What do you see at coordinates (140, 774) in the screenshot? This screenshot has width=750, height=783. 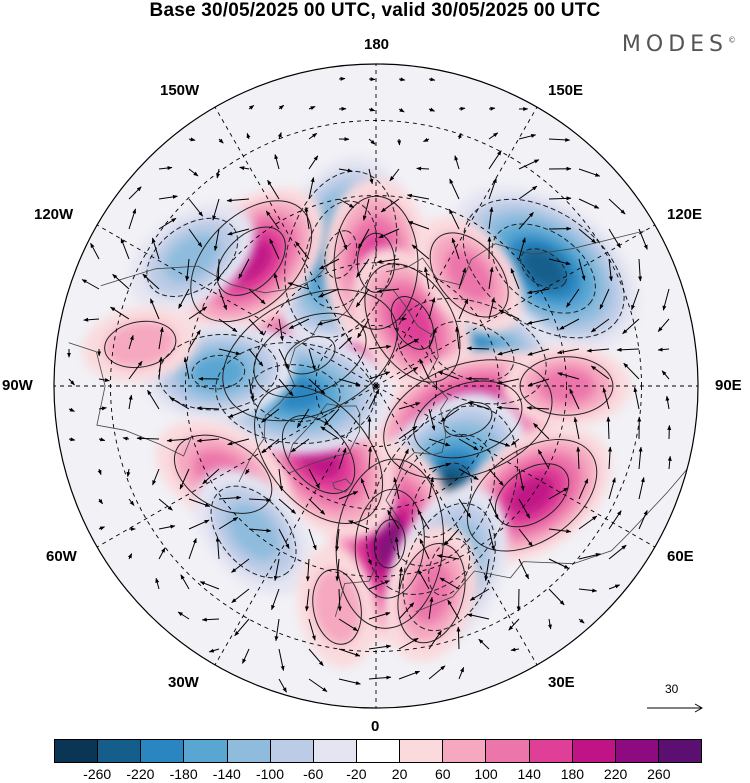 I see `colorbar-tick: -220` at bounding box center [140, 774].